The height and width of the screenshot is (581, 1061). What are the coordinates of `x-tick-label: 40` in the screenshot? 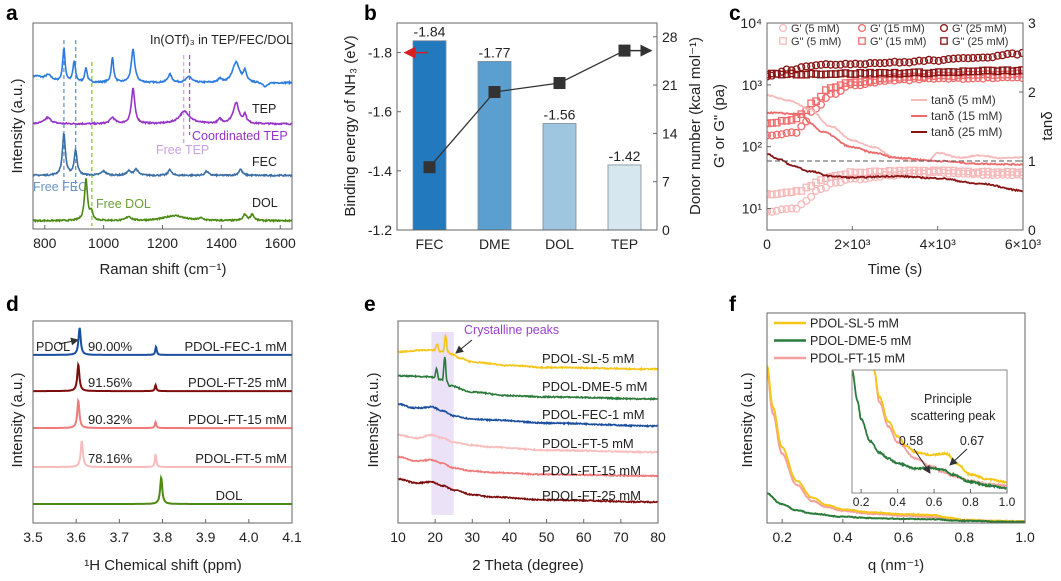 It's located at (510, 537).